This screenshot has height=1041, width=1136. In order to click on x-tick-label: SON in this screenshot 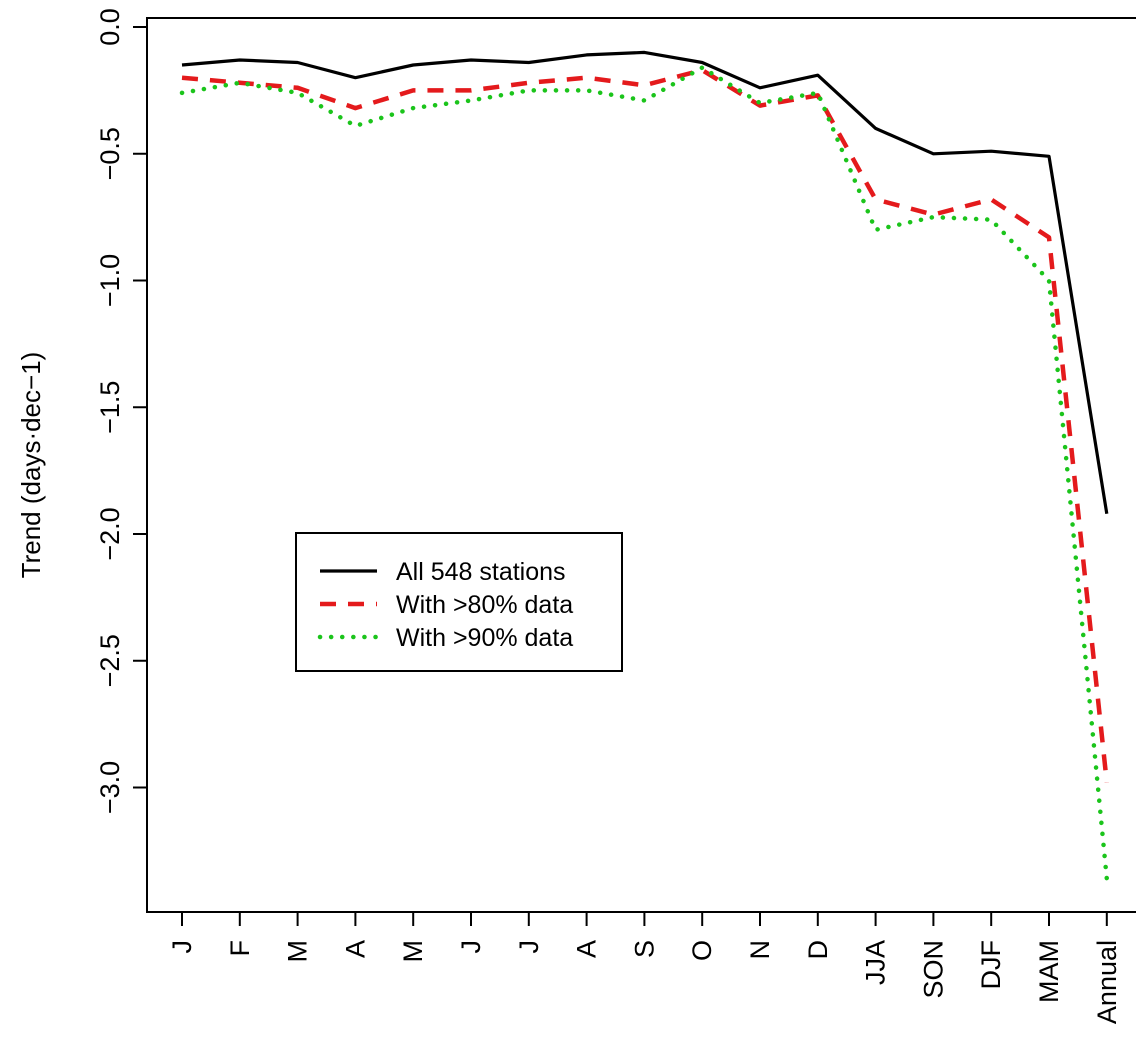, I will do `click(933, 969)`.